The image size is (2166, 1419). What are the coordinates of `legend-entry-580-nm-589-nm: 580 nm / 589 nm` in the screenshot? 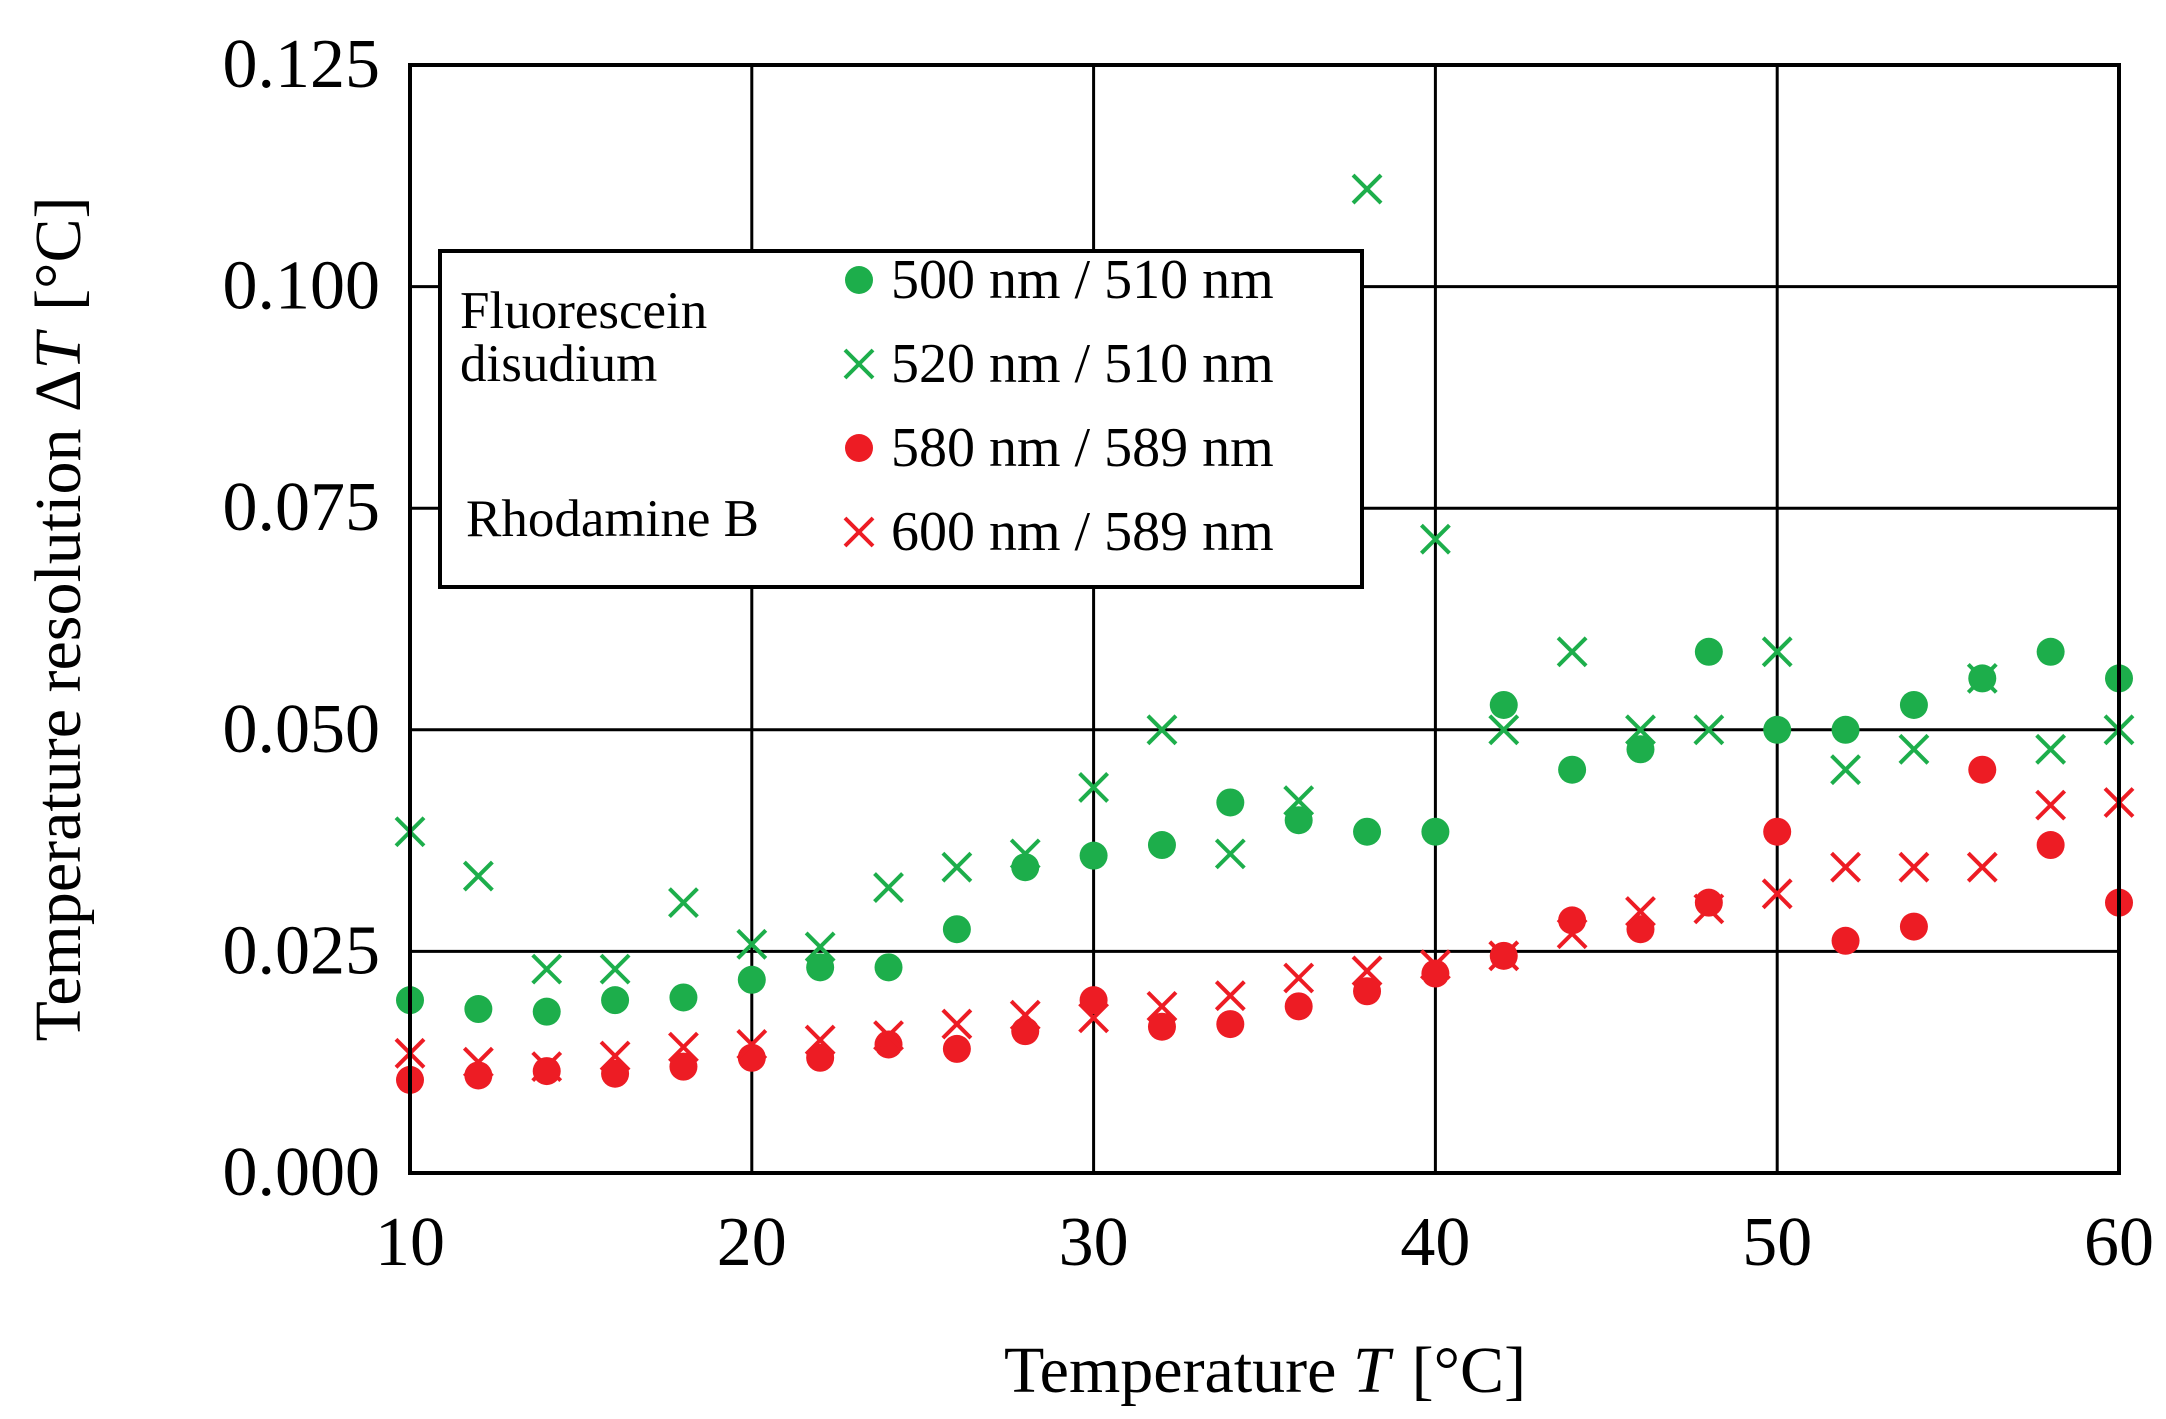 It's located at (1059, 448).